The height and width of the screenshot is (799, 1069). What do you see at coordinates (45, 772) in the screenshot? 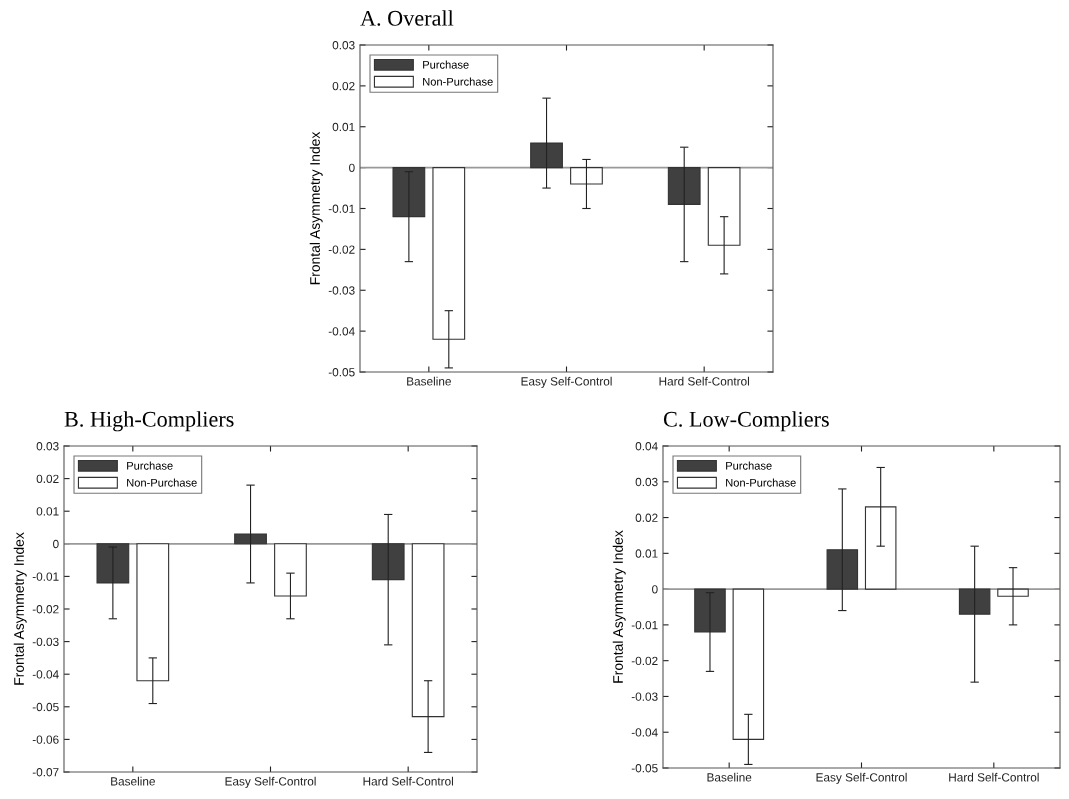
I see `y-tick-label: -0.07` at bounding box center [45, 772].